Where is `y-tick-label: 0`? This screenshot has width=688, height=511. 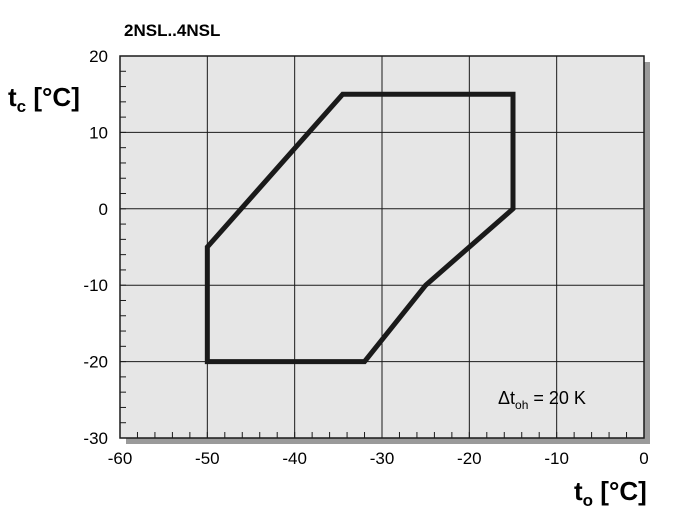 y-tick-label: 0 is located at coordinates (103, 209).